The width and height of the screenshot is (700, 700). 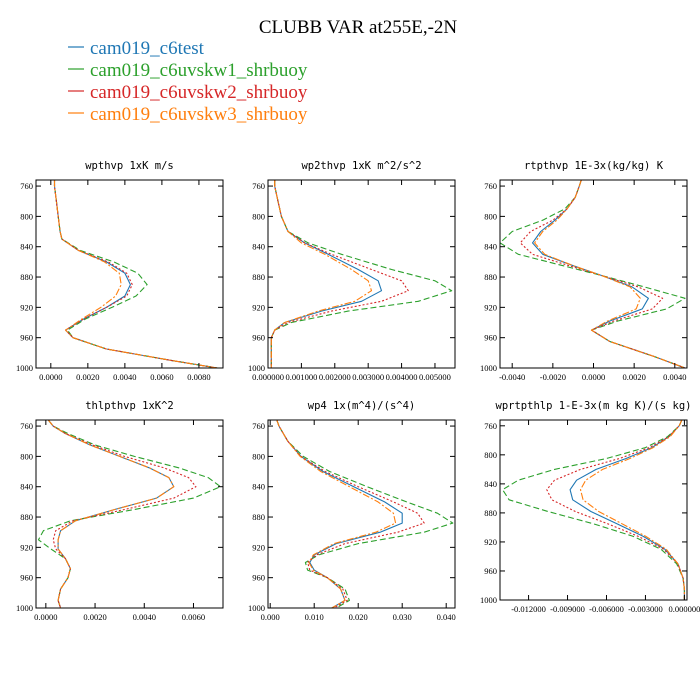 I want to click on x-tick-label: -0.012000, so click(x=528, y=609).